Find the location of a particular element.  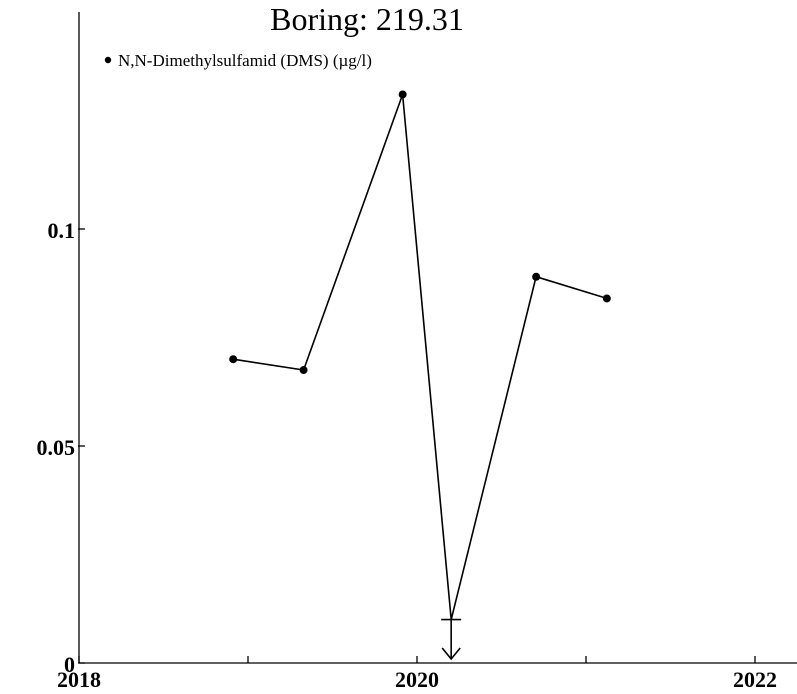

x-ticks: 2018 2020 2022 is located at coordinates (417, 674).